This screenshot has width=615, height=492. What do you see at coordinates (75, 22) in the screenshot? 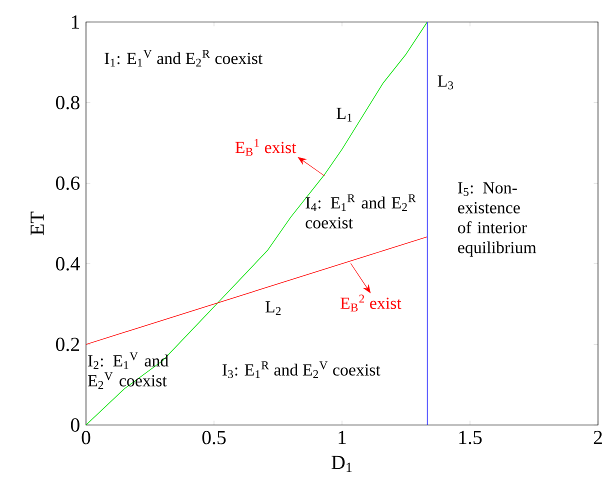
I see `y-tick-label: 1` at bounding box center [75, 22].